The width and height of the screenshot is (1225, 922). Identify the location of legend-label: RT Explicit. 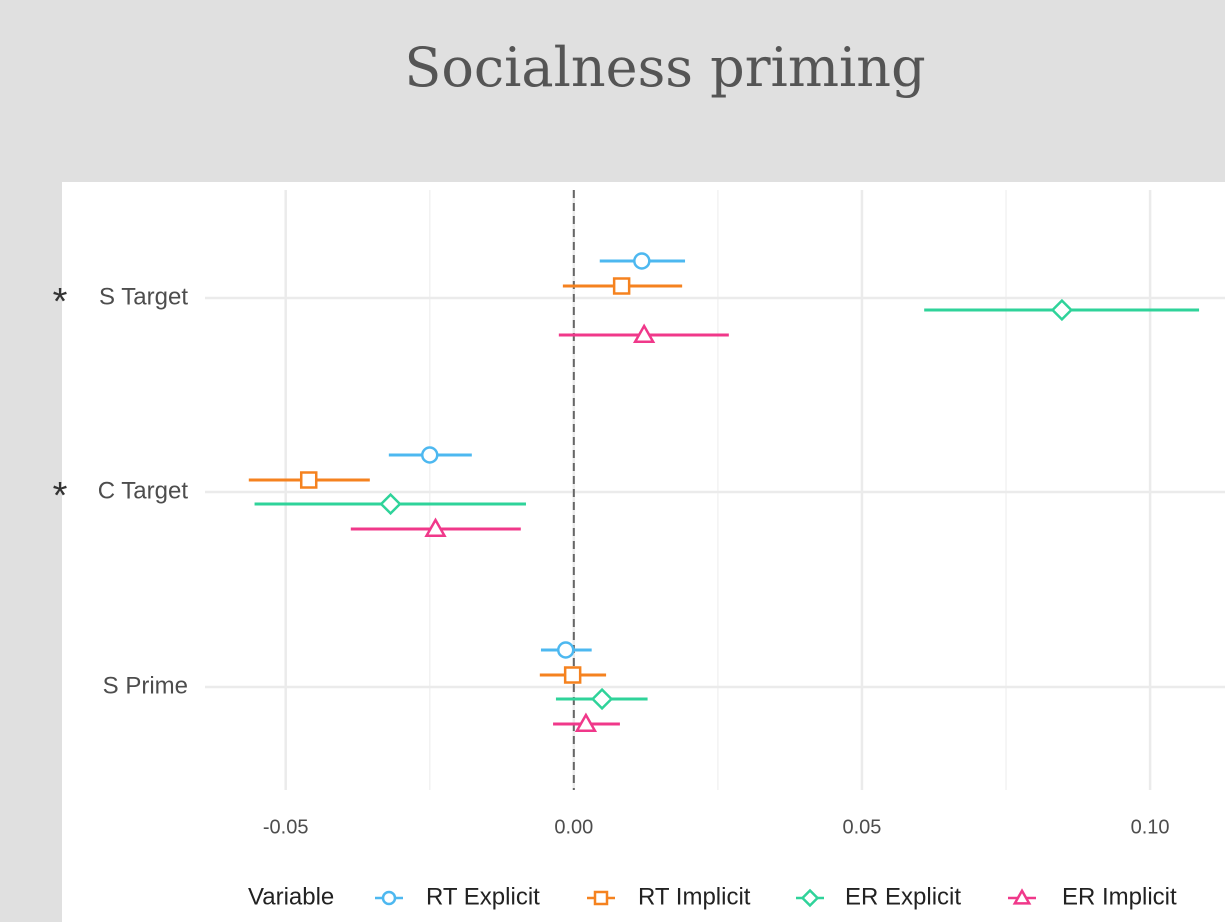
(483, 896).